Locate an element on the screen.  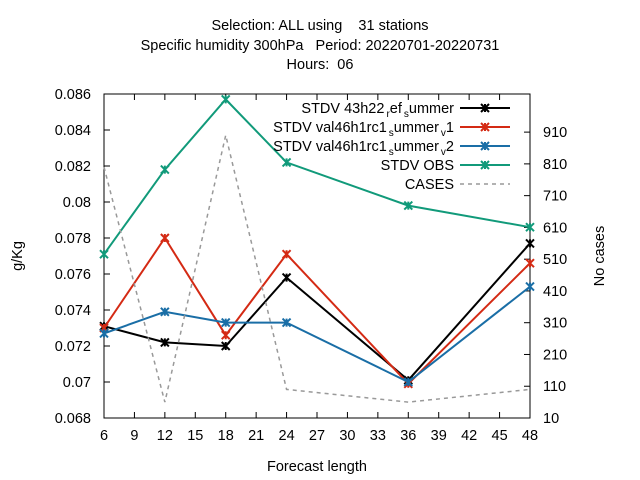
y-tick-label: 0.07 is located at coordinates (77, 383).